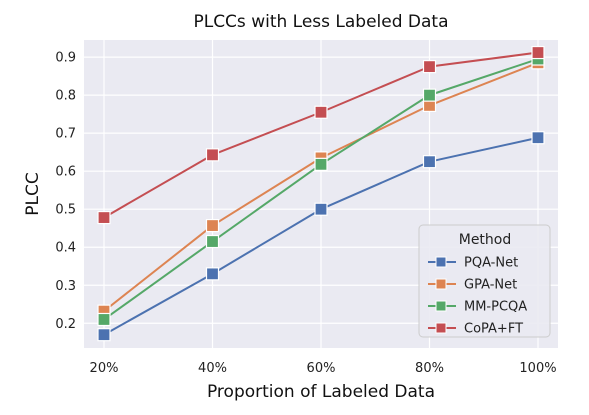  What do you see at coordinates (493, 329) in the screenshot?
I see `legend-label: CoPA+FT` at bounding box center [493, 329].